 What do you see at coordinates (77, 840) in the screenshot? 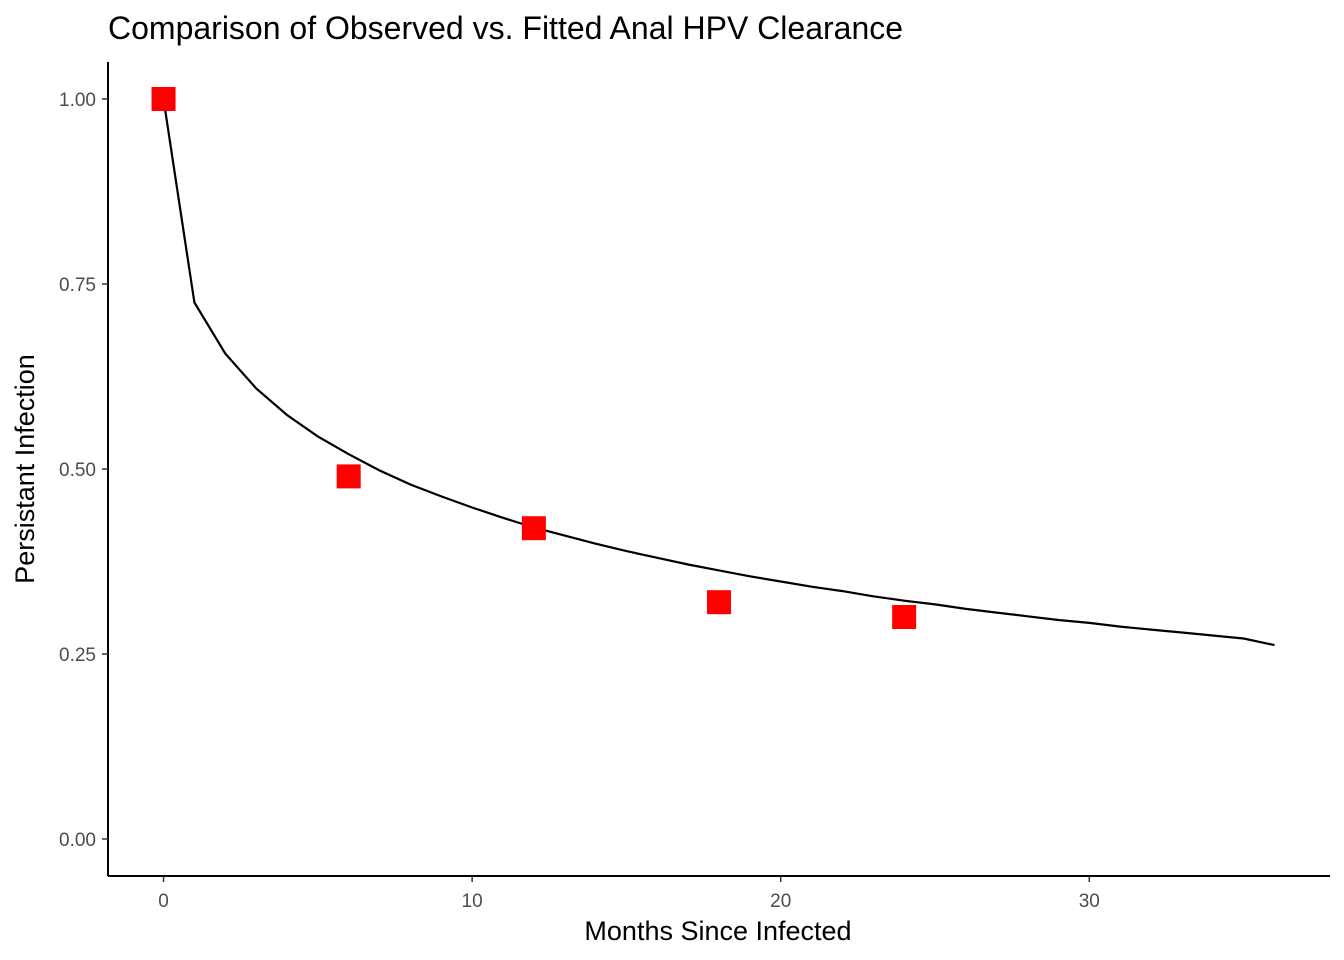
I see `y-tick-label: 0.00` at bounding box center [77, 840].